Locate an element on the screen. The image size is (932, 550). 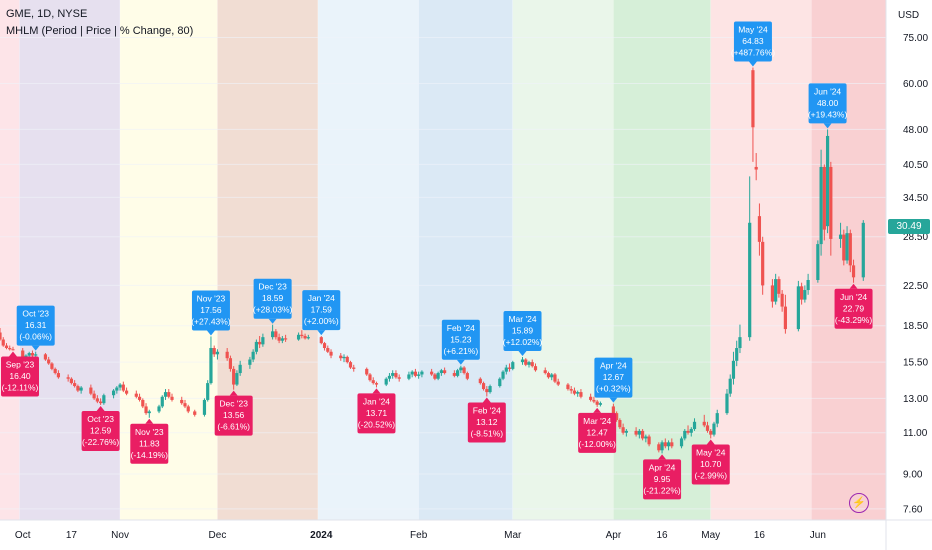
y-tick-label: 13.00 is located at coordinates (915, 399).